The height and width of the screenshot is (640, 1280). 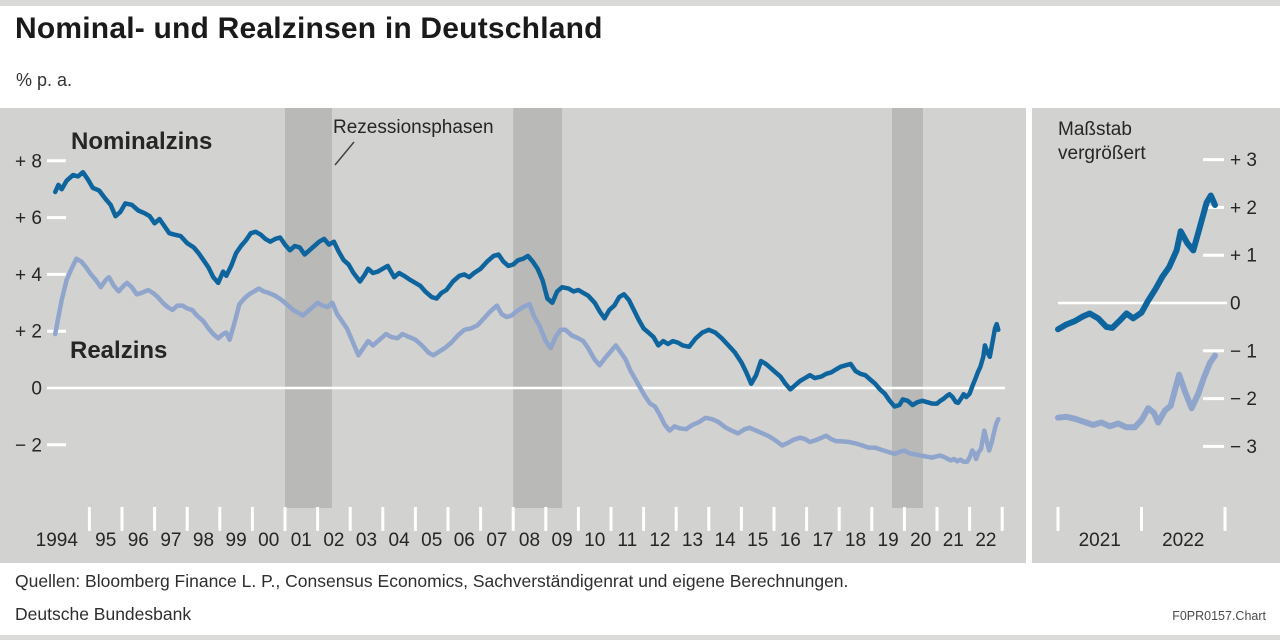 What do you see at coordinates (985, 540) in the screenshot?
I see `x-tick-label: 22` at bounding box center [985, 540].